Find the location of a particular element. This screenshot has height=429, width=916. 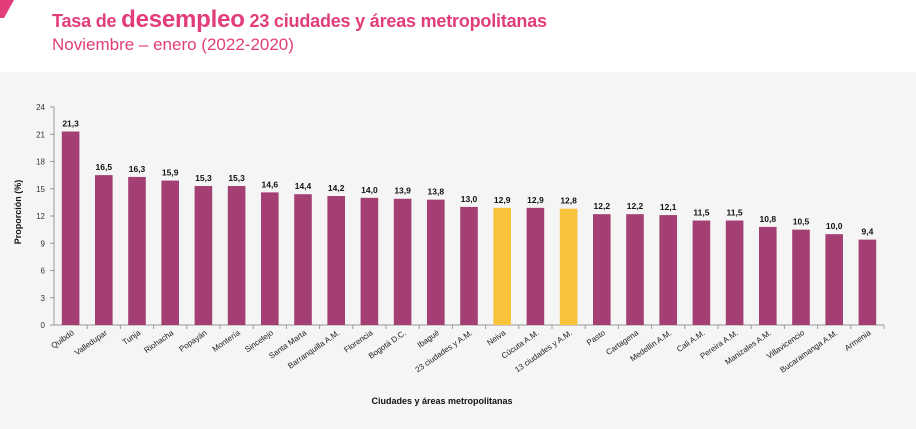

data-label: 10,0 is located at coordinates (834, 226).